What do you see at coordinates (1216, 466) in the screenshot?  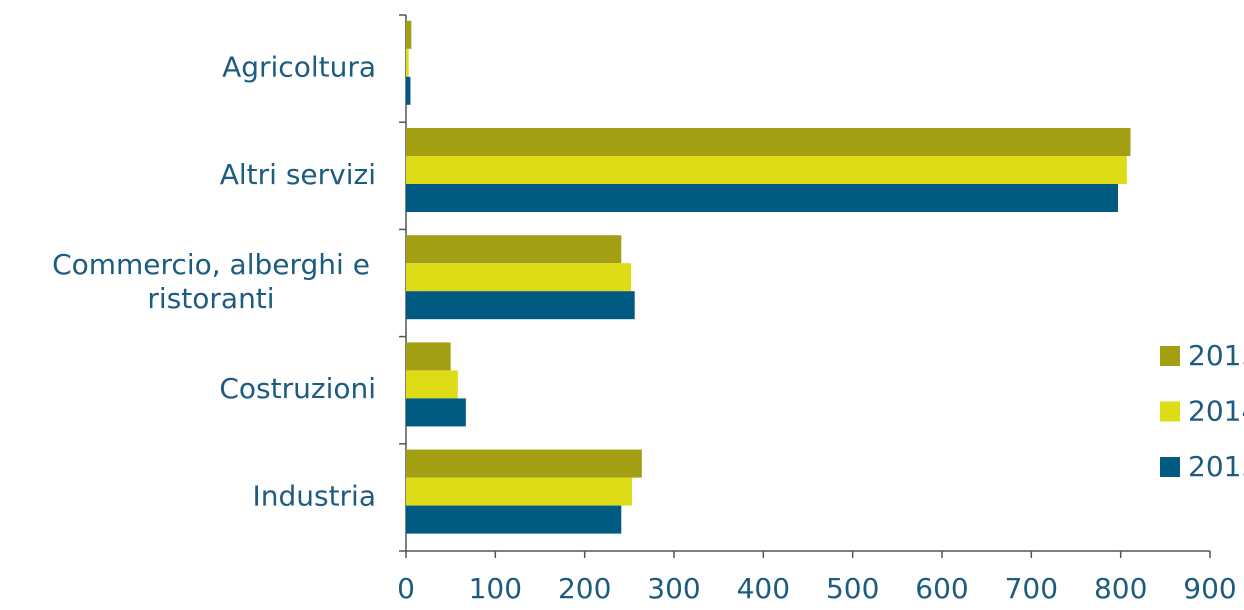 I see `legend-label: 2013` at bounding box center [1216, 466].